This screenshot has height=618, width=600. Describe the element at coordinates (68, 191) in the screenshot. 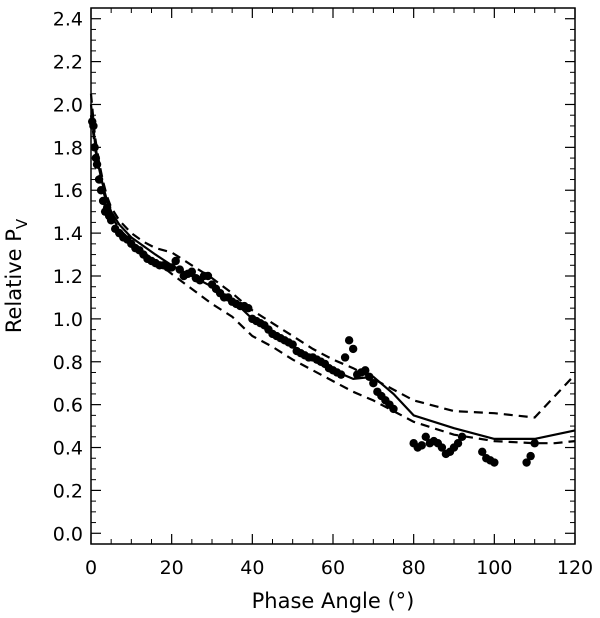

I see `y-tick-label: 1.6` at that location.